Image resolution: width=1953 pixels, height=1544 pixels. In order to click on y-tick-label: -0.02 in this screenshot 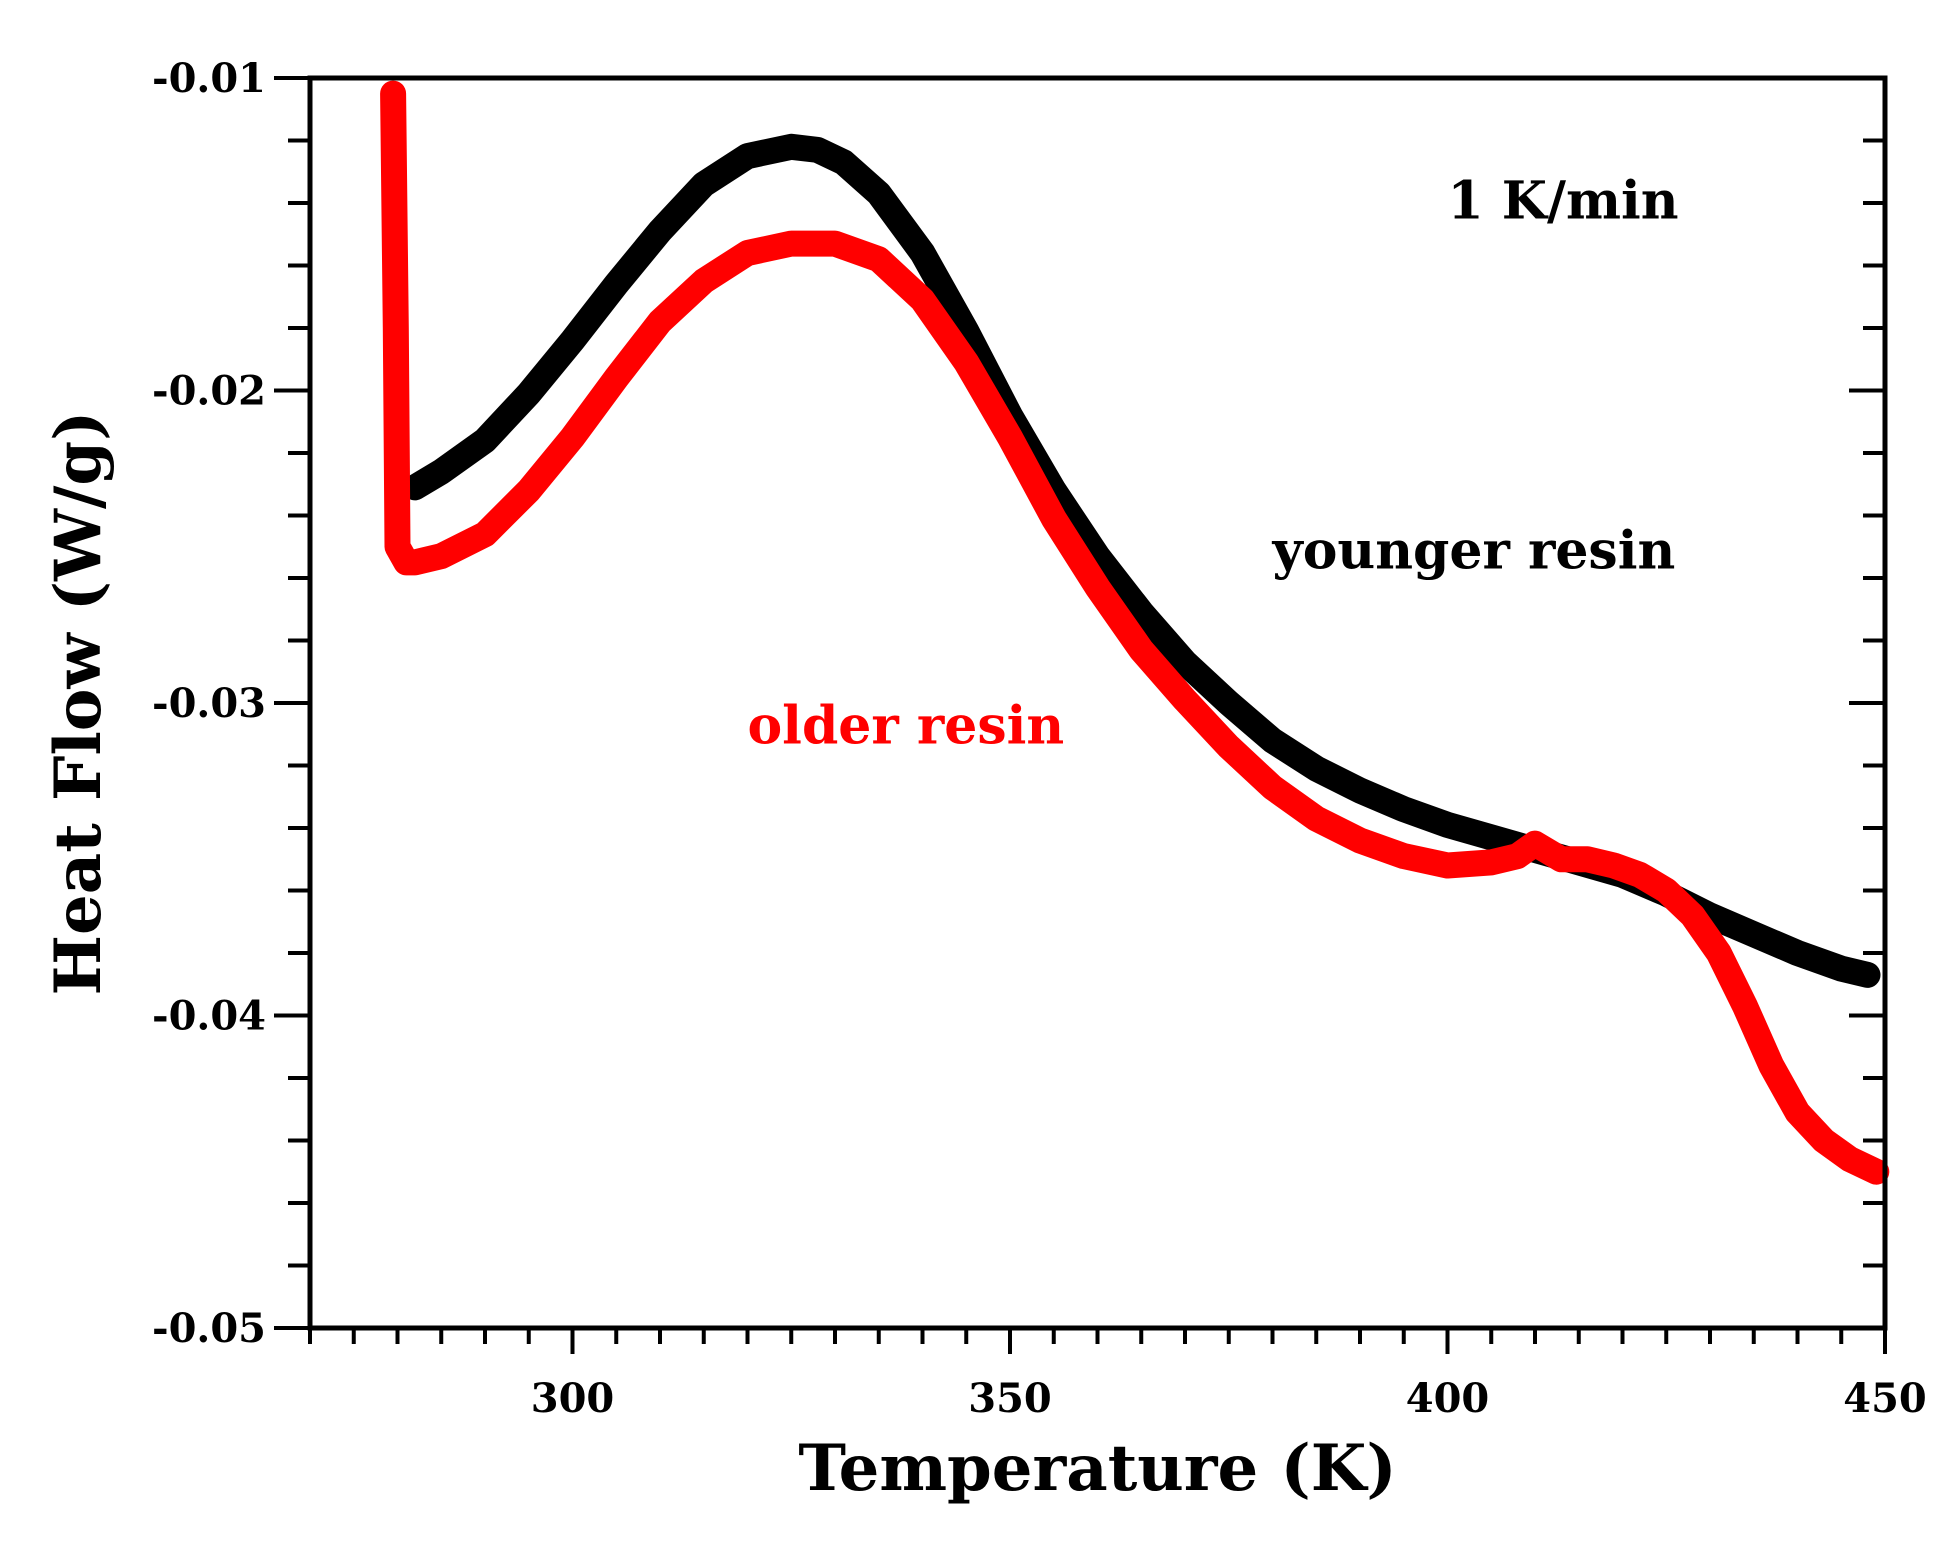, I will do `click(209, 391)`.